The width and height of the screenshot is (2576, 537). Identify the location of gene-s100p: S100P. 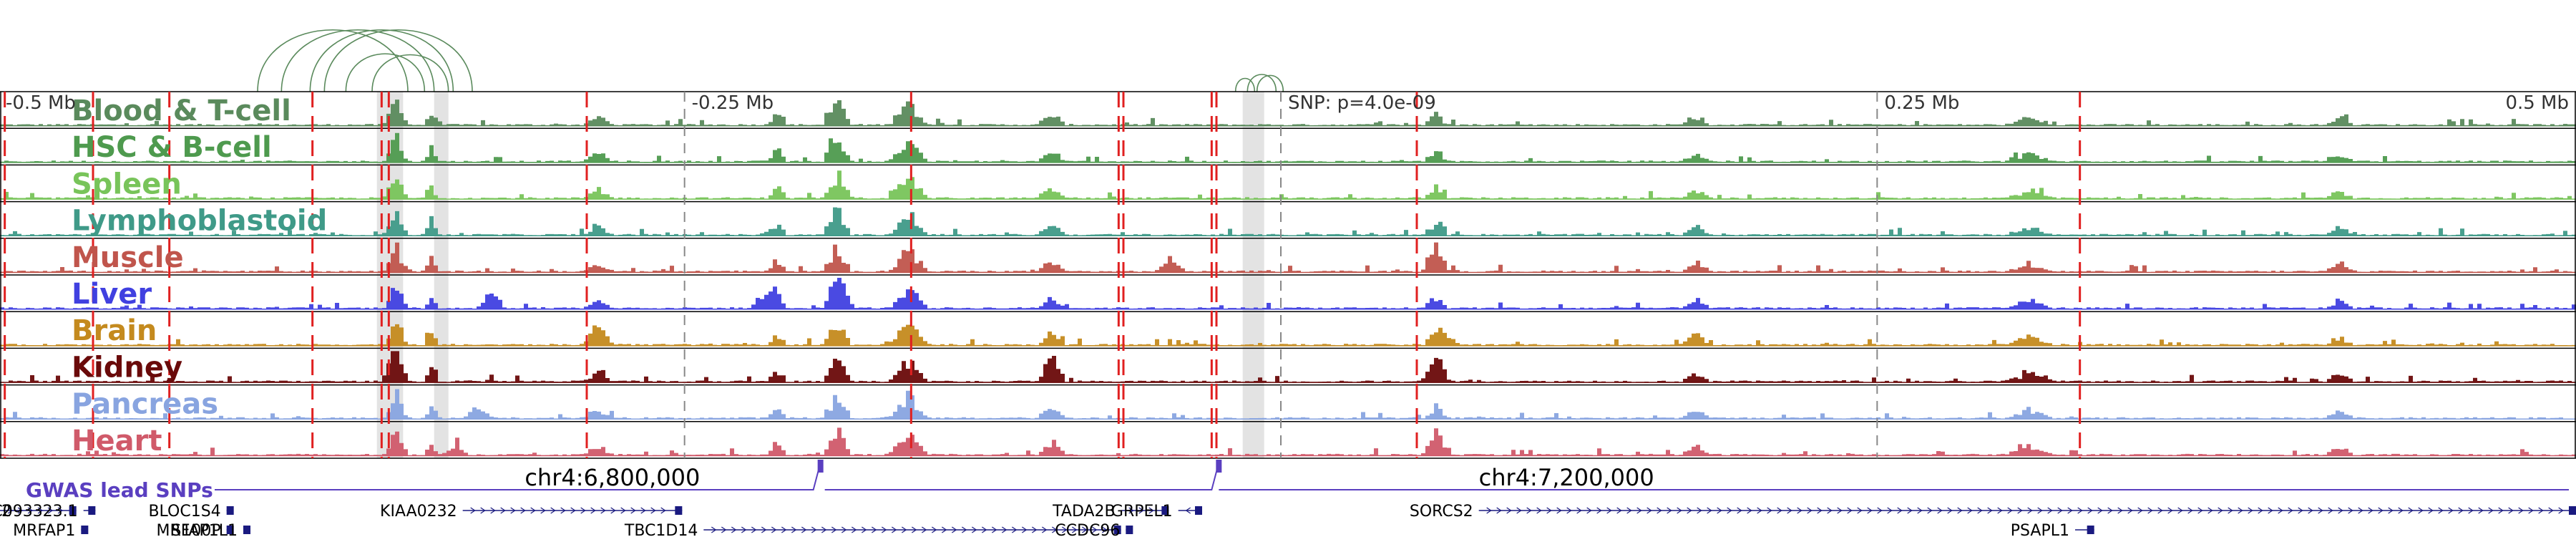
(202, 529).